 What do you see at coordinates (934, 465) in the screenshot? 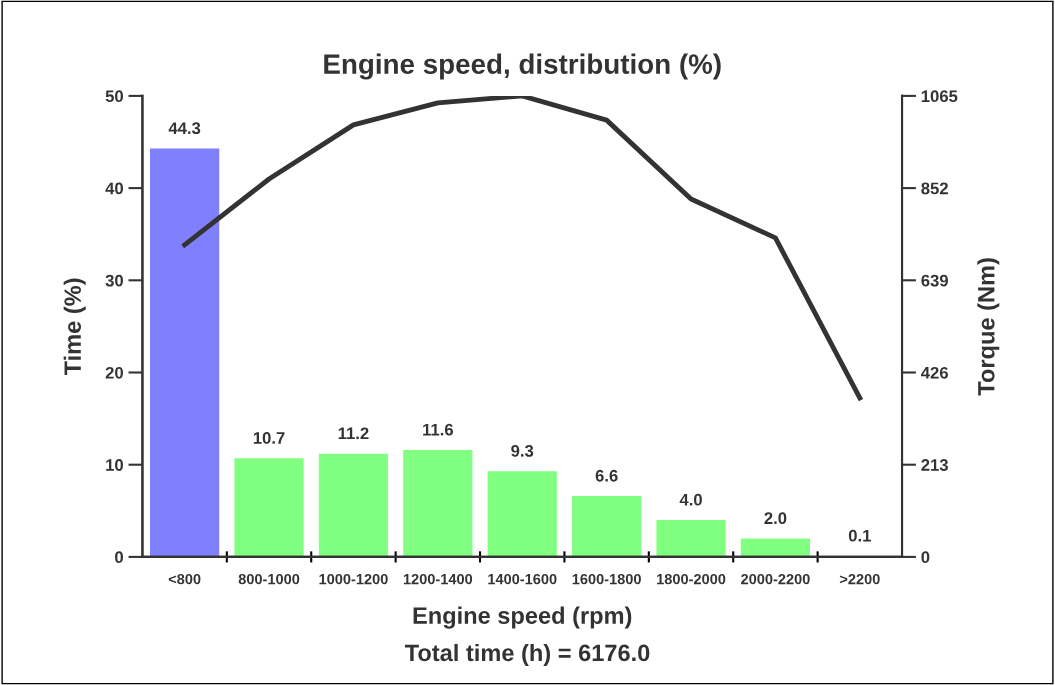
I see `y2-tick-label: 213` at bounding box center [934, 465].